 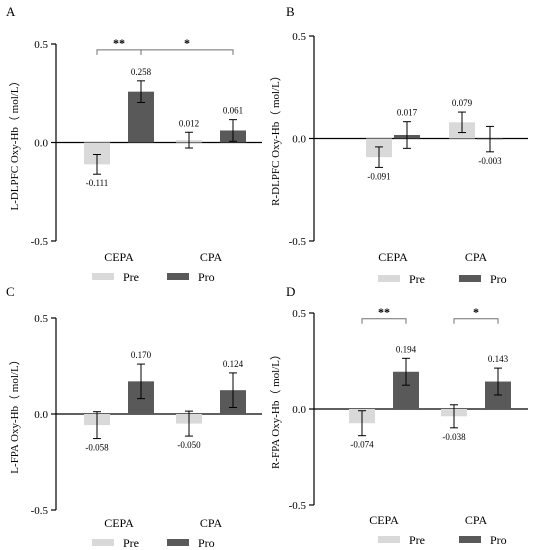 I want to click on panel-a-significance-label: **, so click(x=119, y=43).